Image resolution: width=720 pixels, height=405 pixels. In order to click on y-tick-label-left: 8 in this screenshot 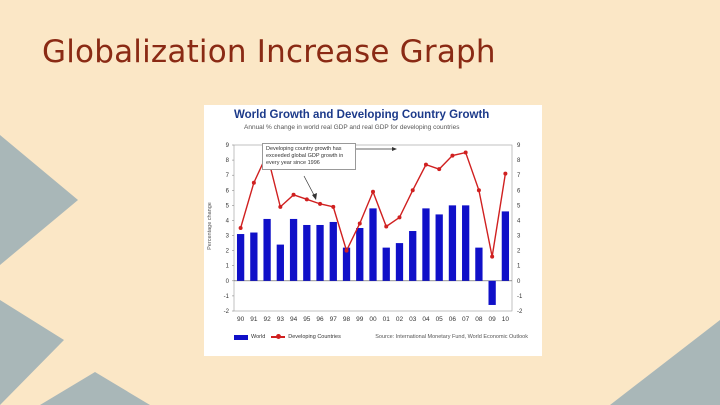, I will do `click(228, 161)`.